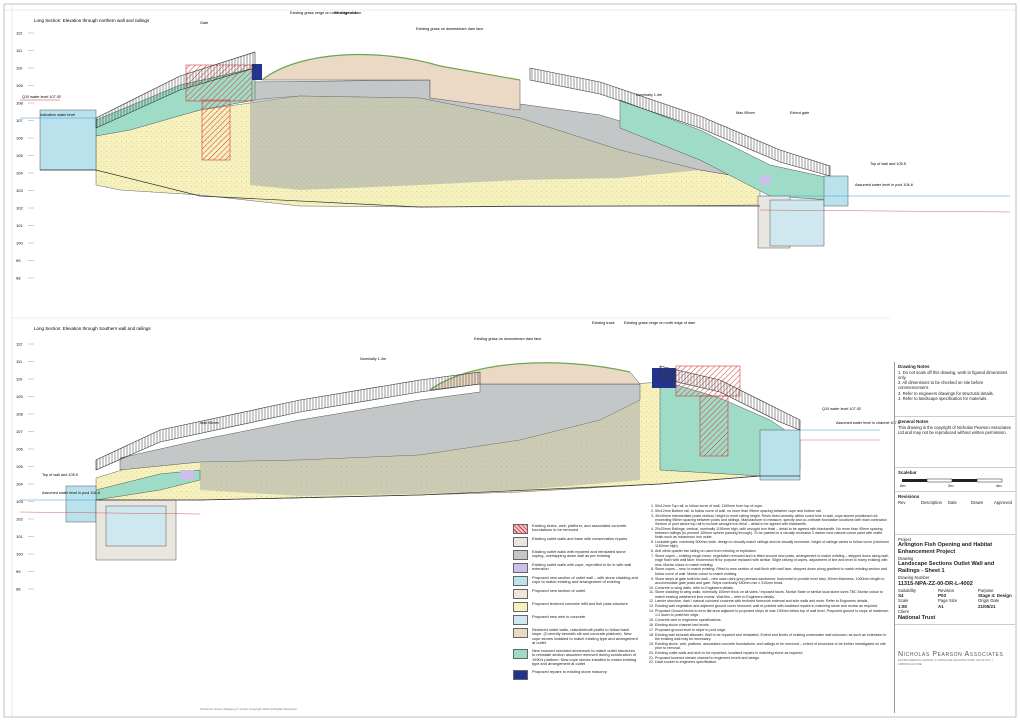 This screenshot has height=726, width=1020. What do you see at coordinates (907, 472) in the screenshot?
I see `scalebar-heading: Scalebar` at bounding box center [907, 472].